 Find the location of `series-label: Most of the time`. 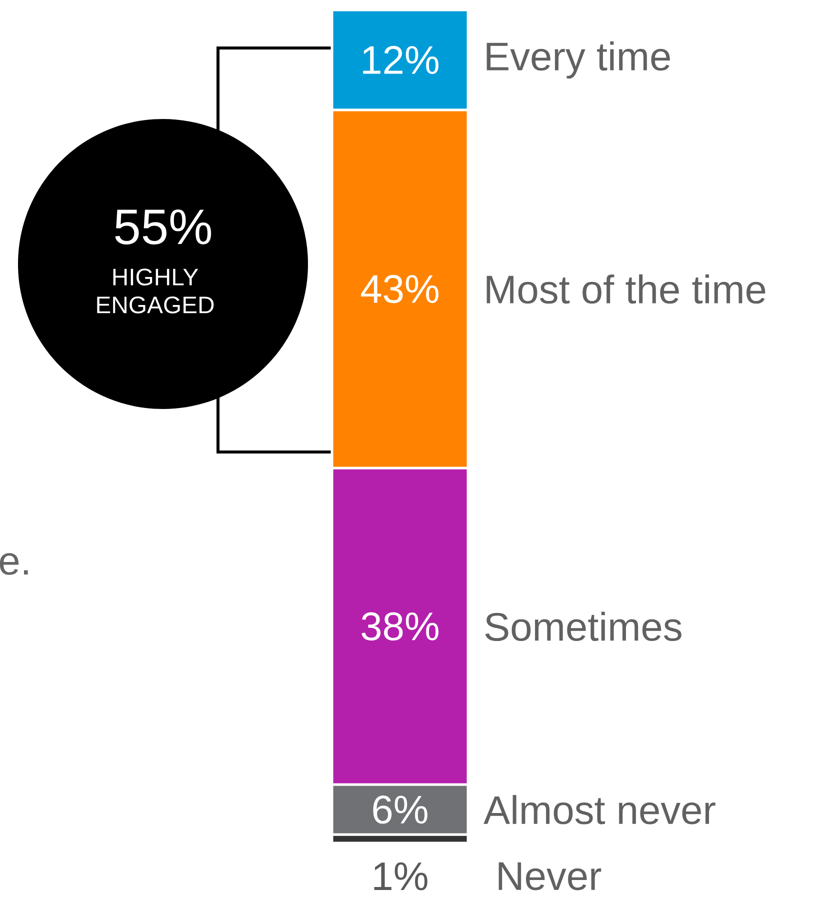

series-label: Most of the time is located at coordinates (626, 289).